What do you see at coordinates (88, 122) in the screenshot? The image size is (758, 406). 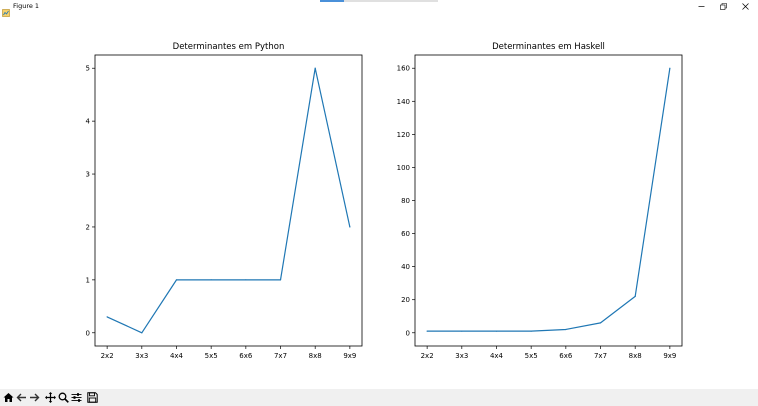 I see `y-tick-label: 4` at bounding box center [88, 122].